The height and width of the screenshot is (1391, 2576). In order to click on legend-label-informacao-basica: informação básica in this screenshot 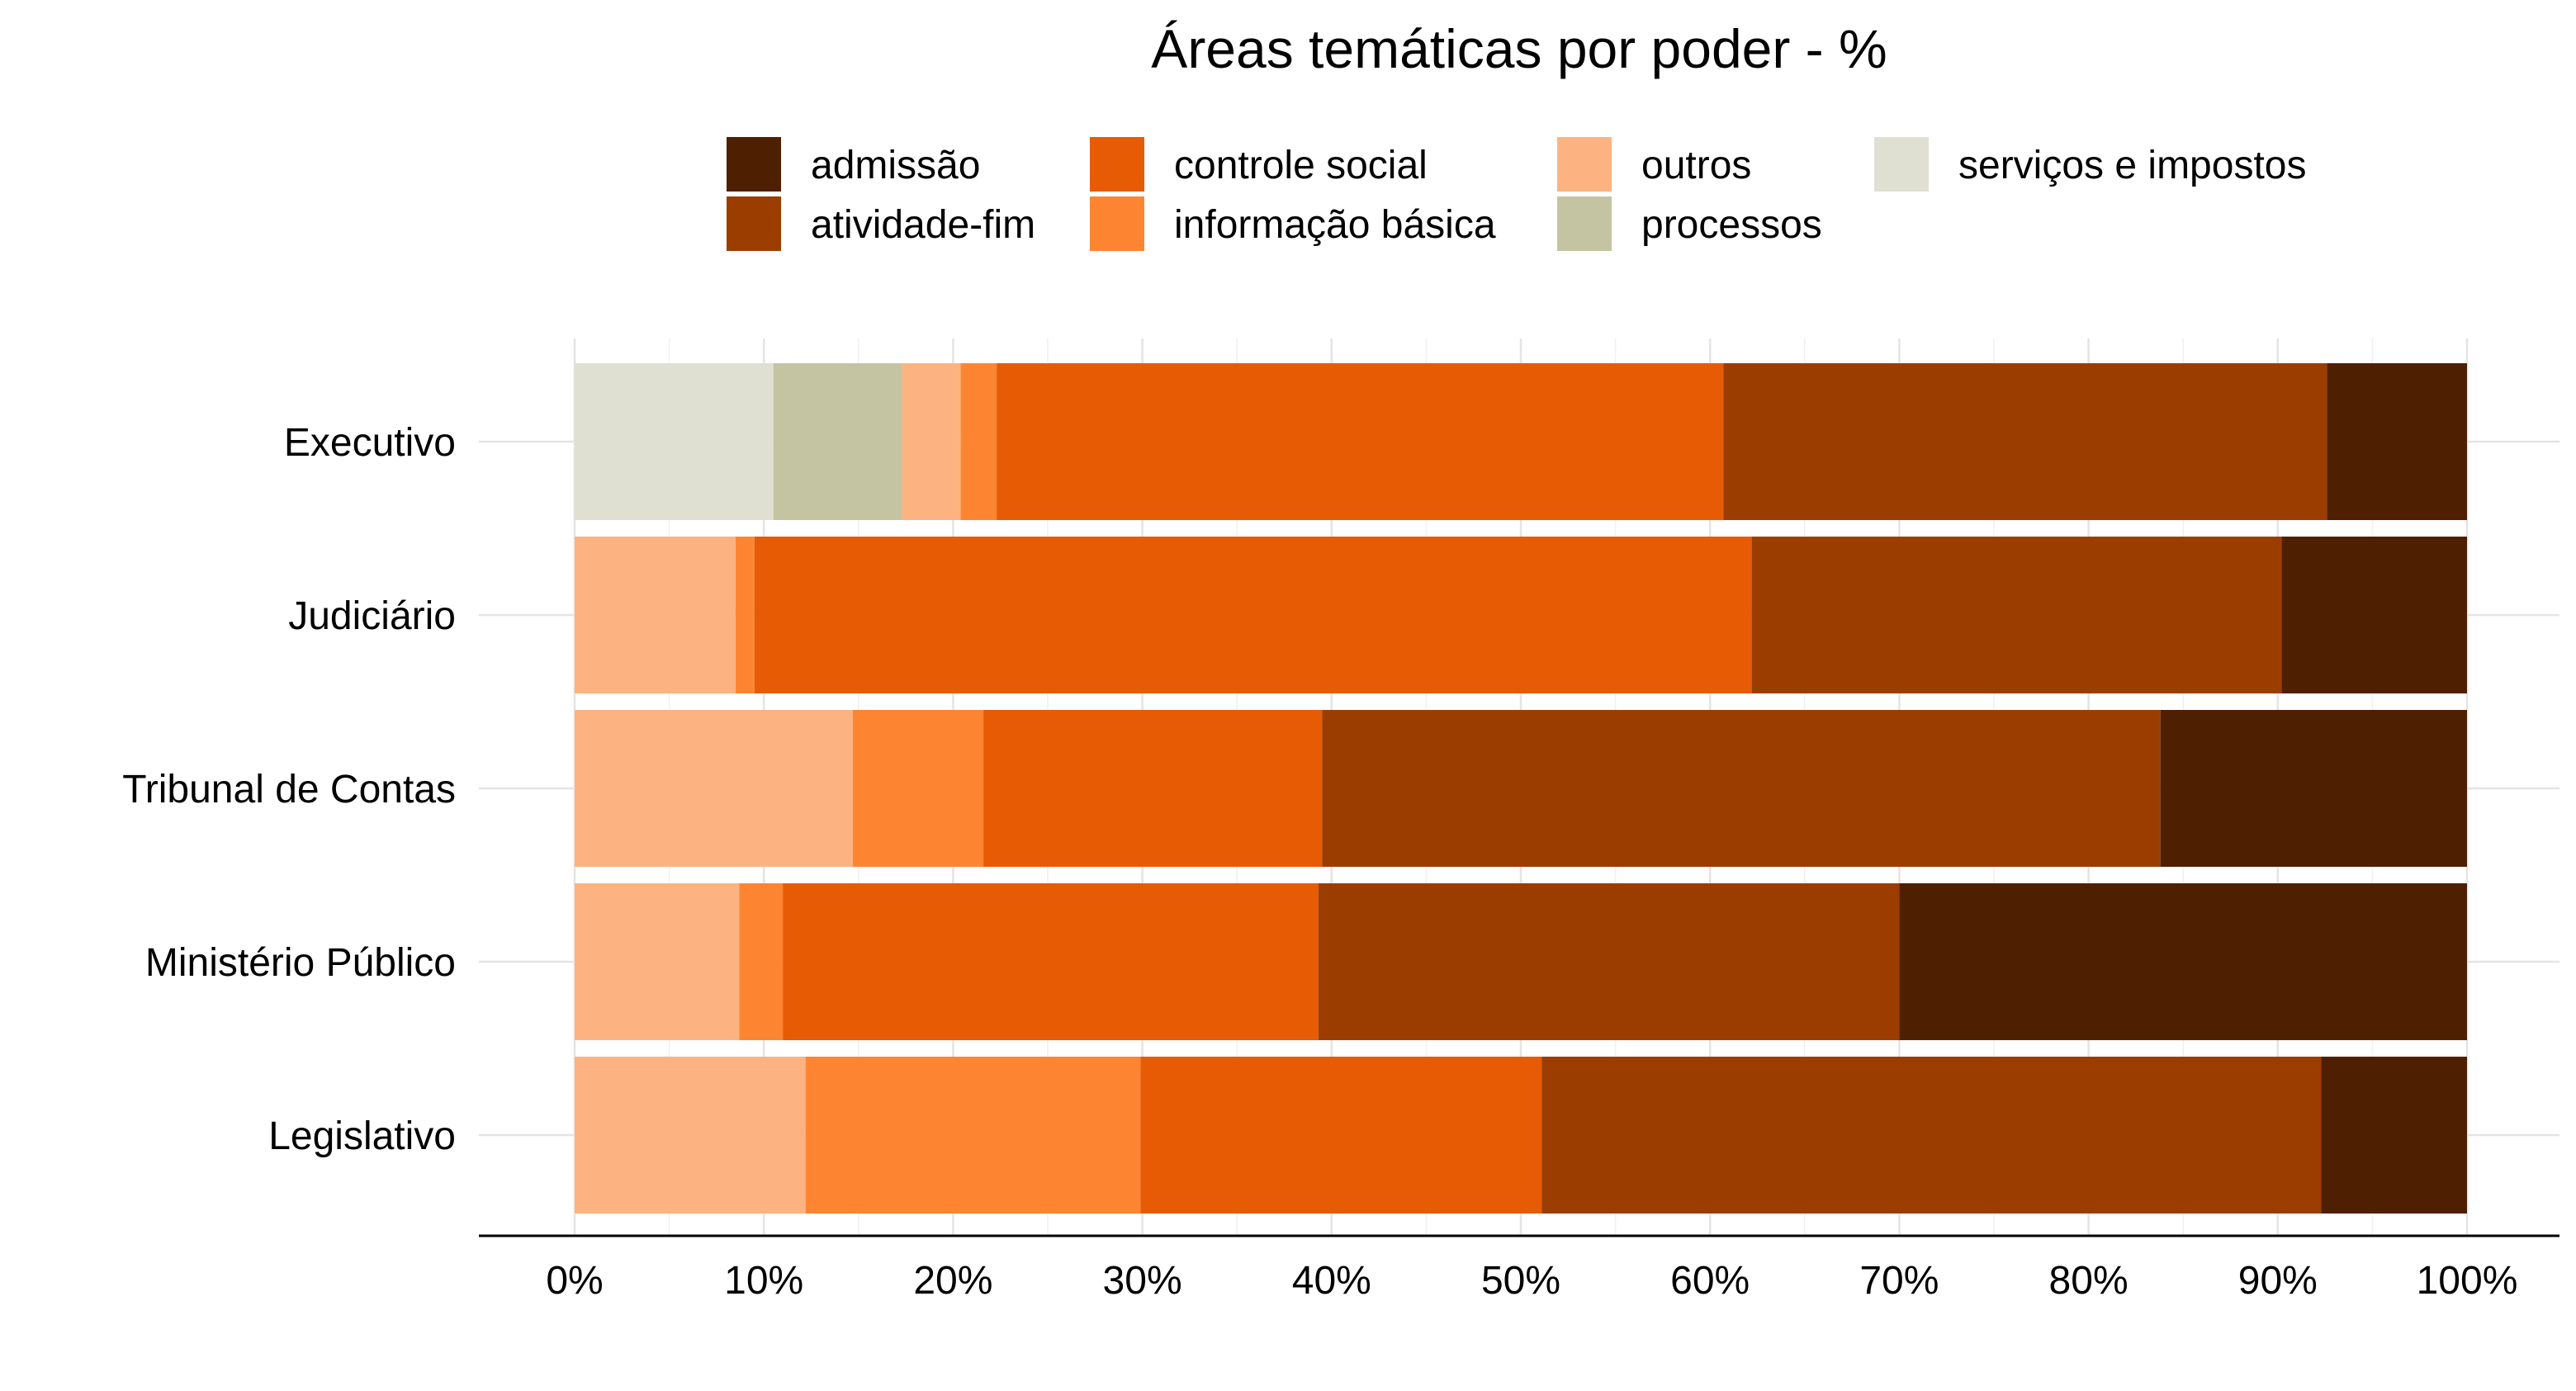, I will do `click(1335, 225)`.